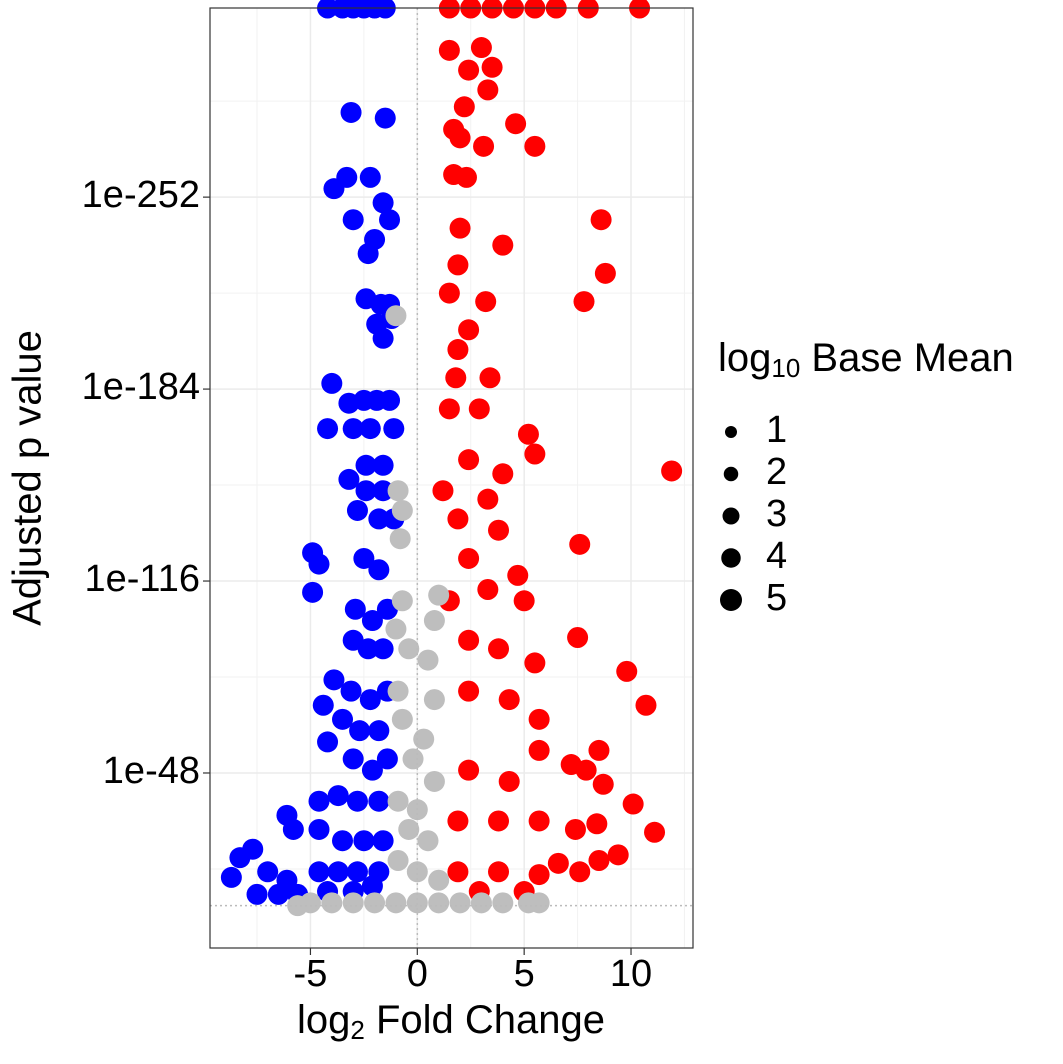  What do you see at coordinates (524, 974) in the screenshot?
I see `x-tick-label: 5` at bounding box center [524, 974].